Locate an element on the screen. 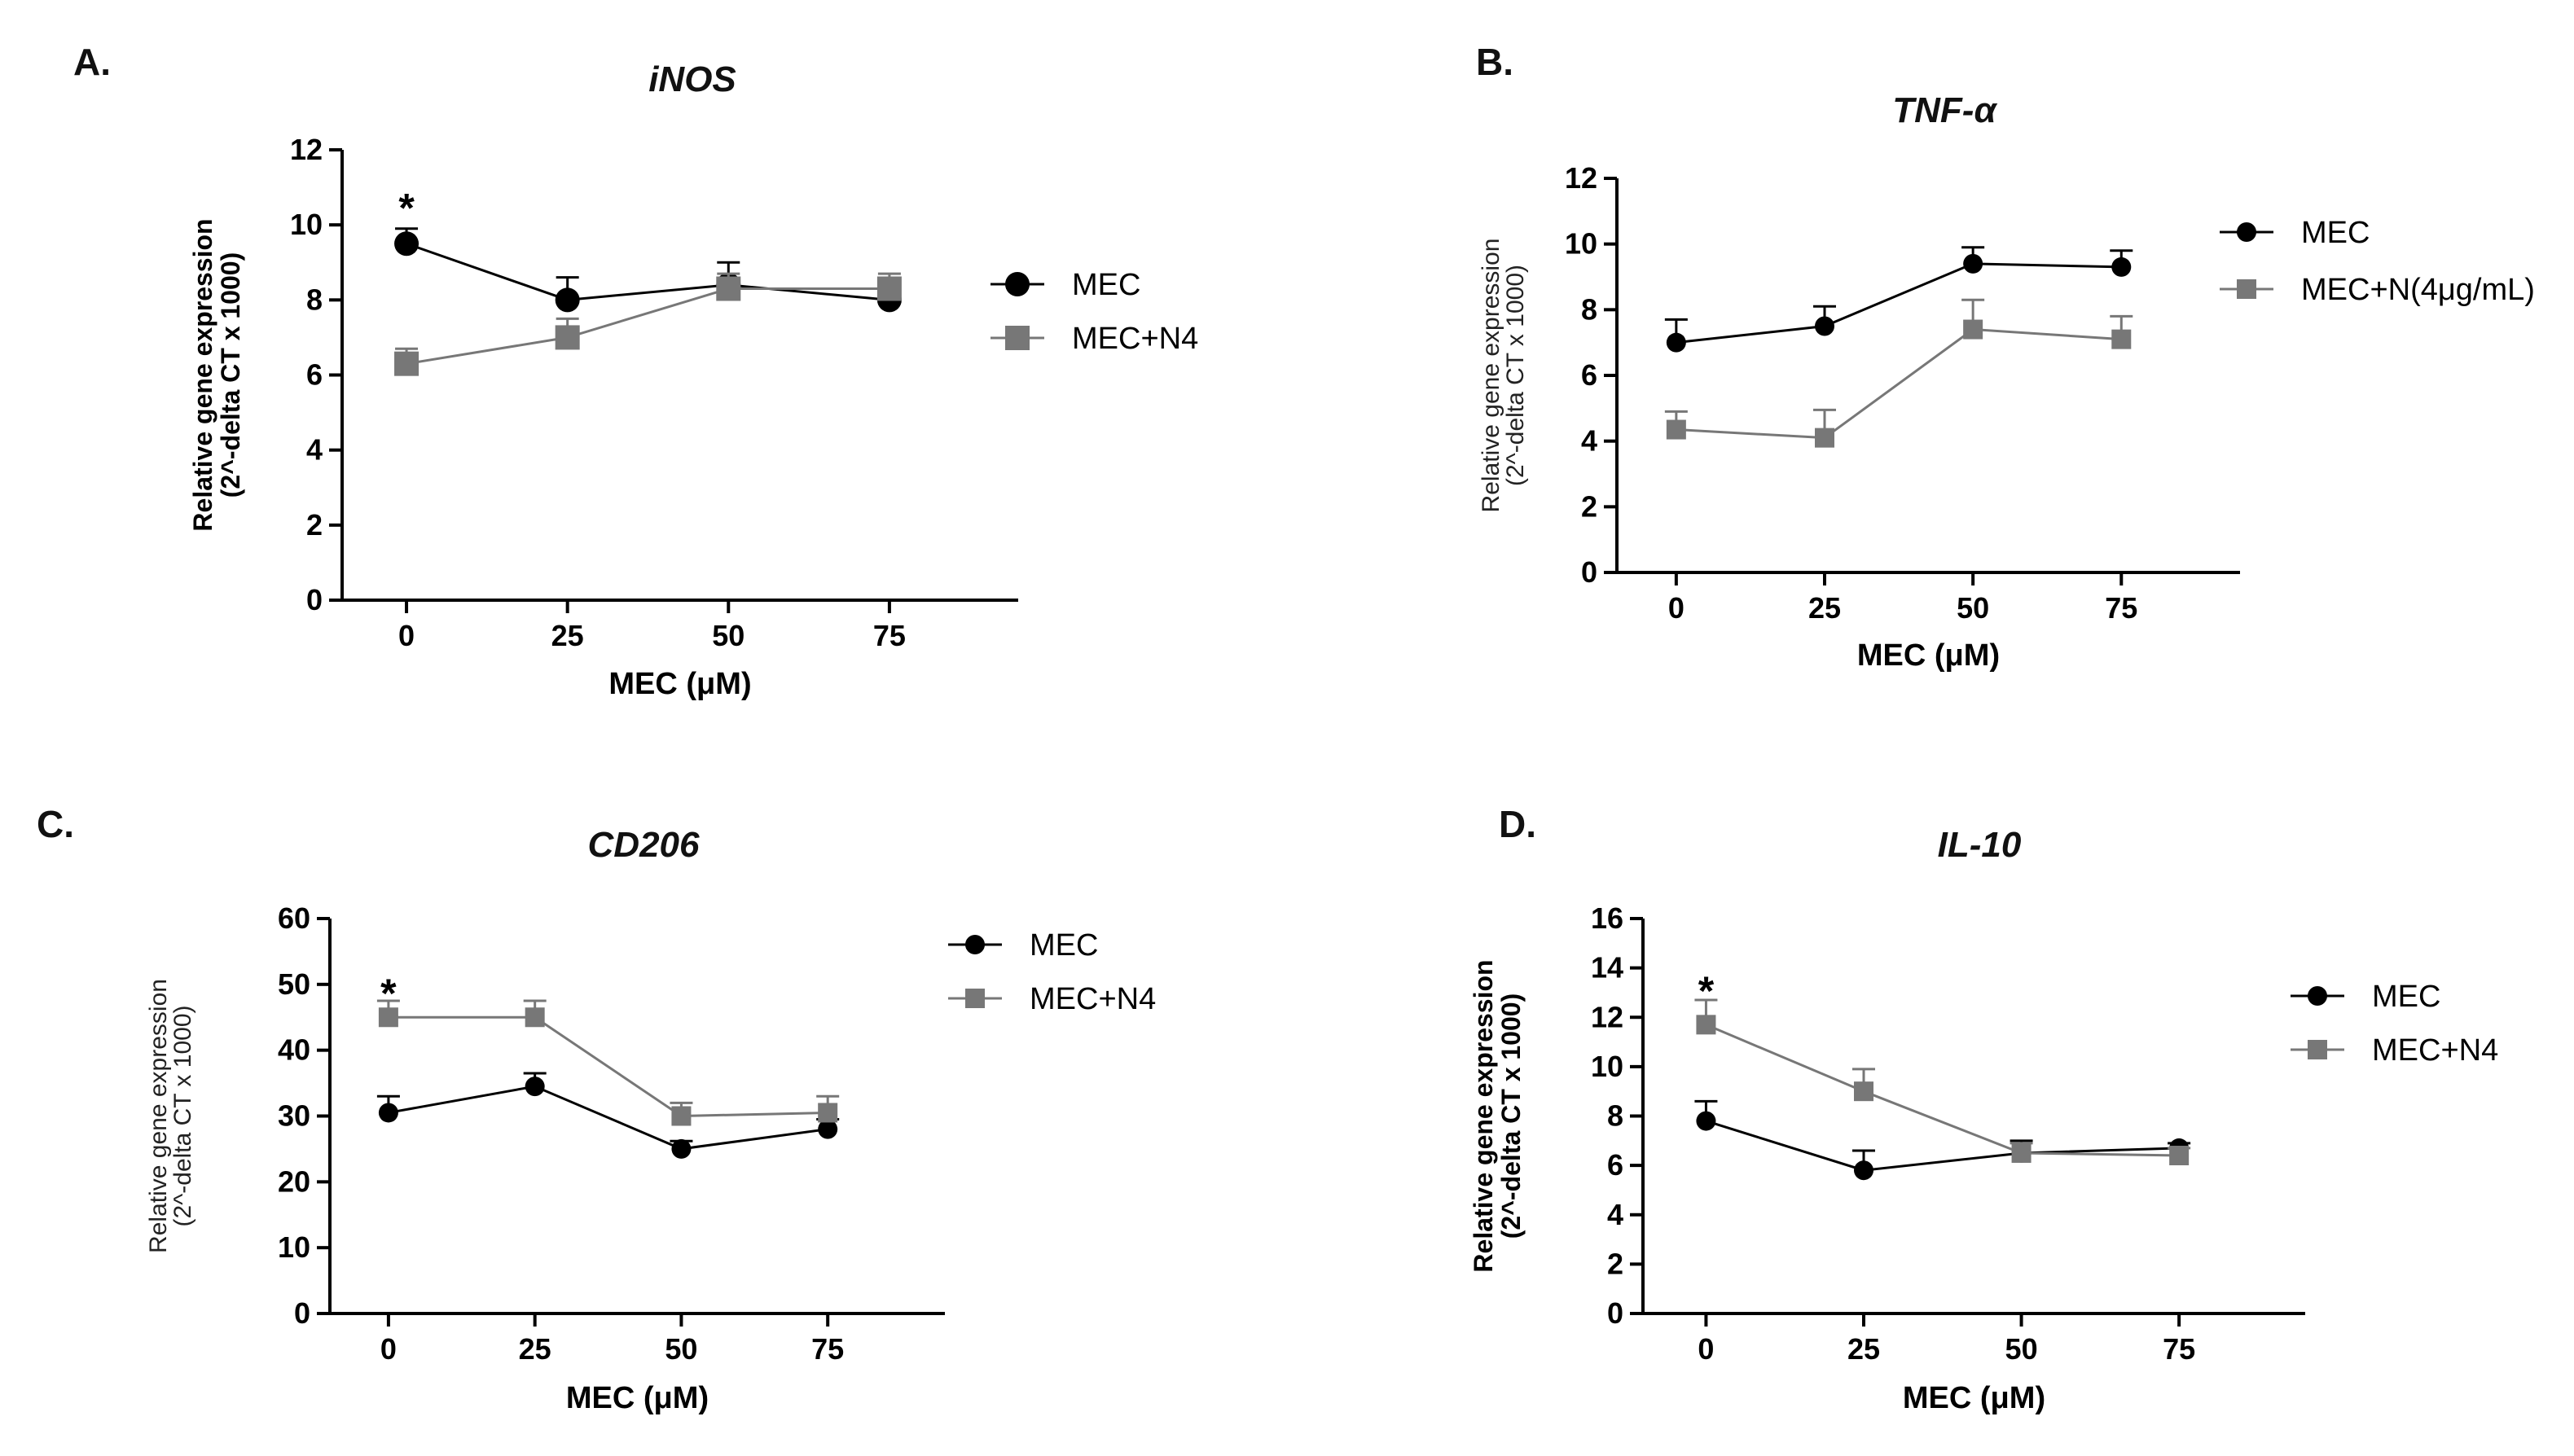  chart-title: iNOS is located at coordinates (692, 79).